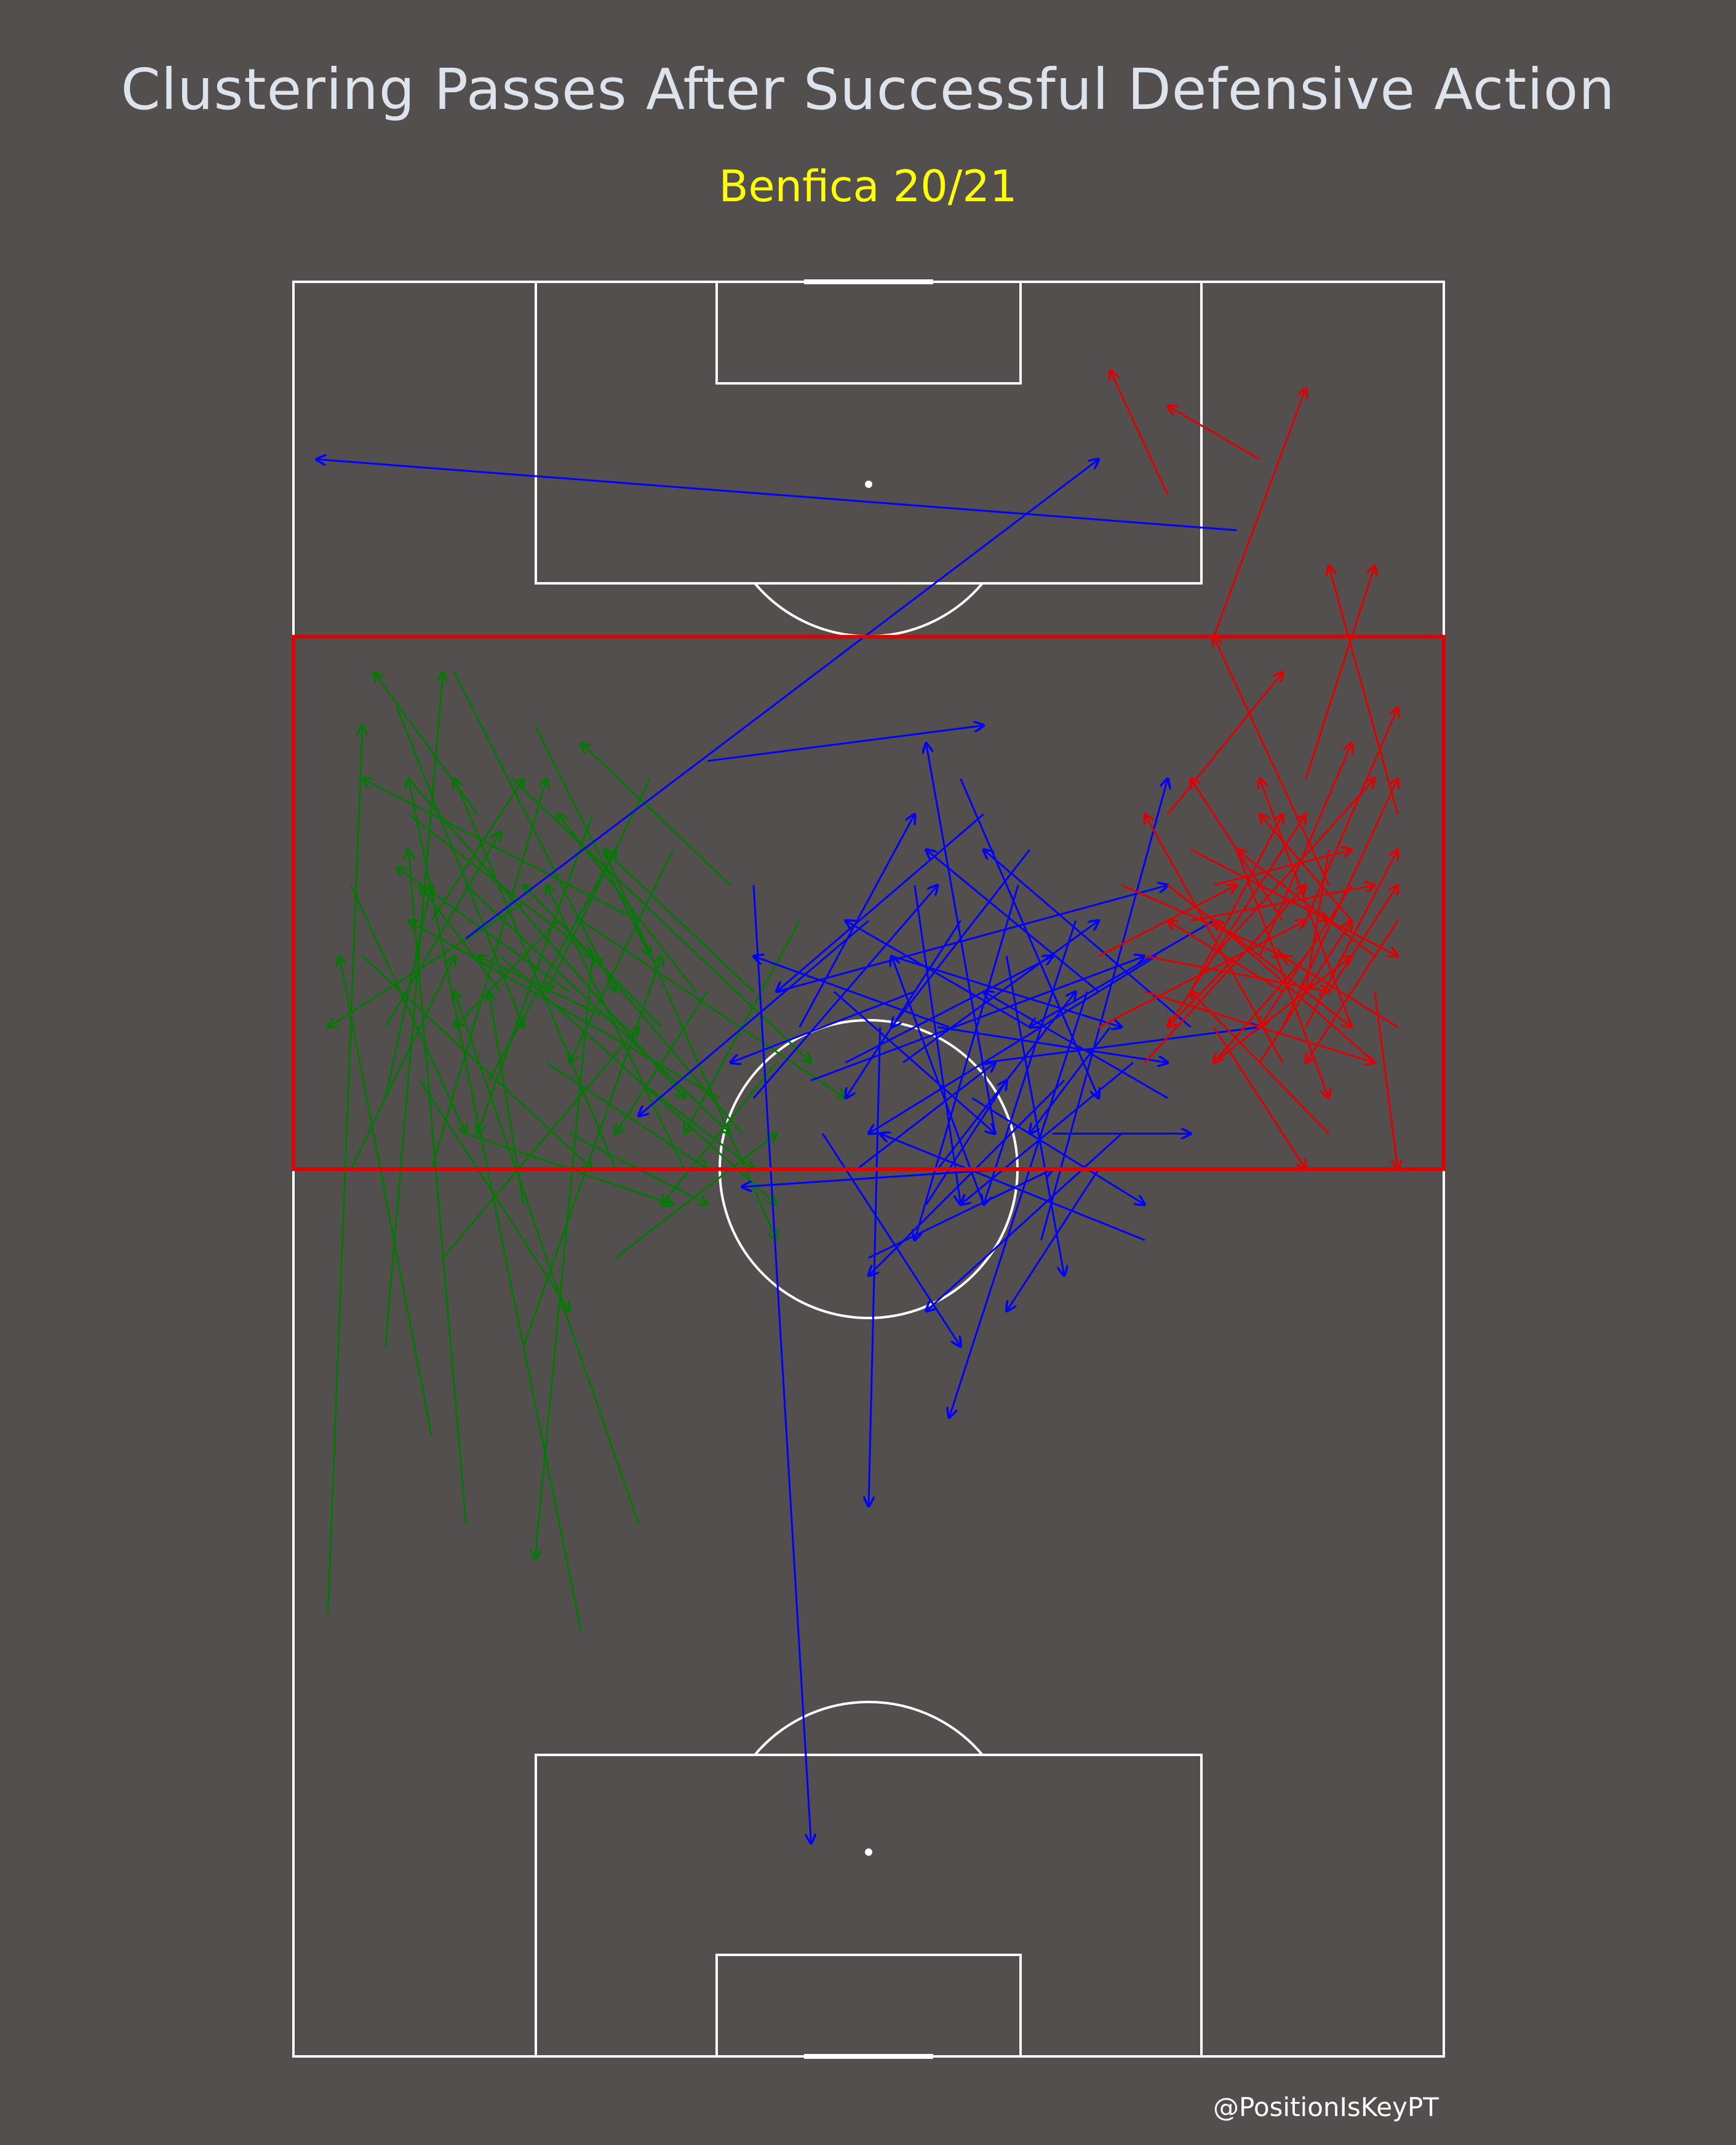 The height and width of the screenshot is (2145, 1736). What do you see at coordinates (1326, 2107) in the screenshot?
I see `credit-handle: @PositionIsKeyPT` at bounding box center [1326, 2107].